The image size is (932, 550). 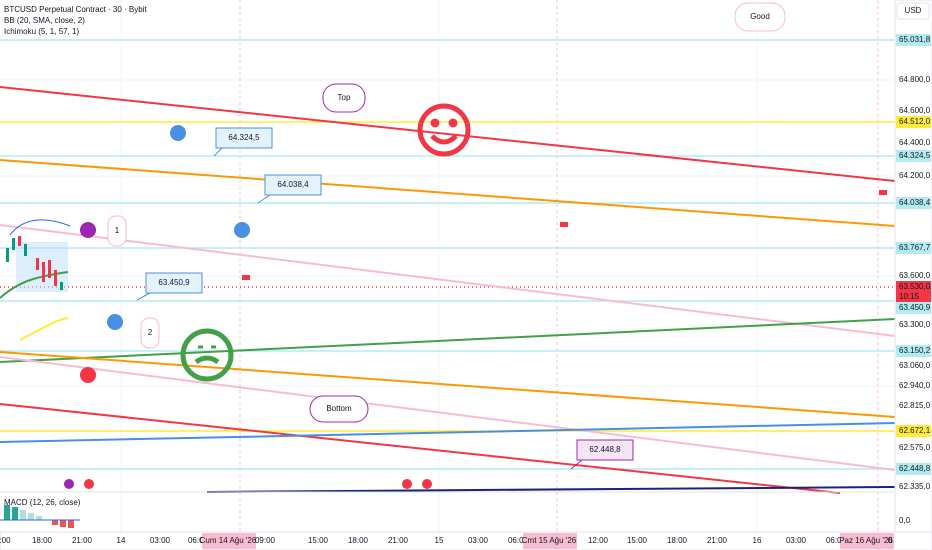 I want to click on macd-label: MACD (12, 26, close), so click(x=42, y=502).